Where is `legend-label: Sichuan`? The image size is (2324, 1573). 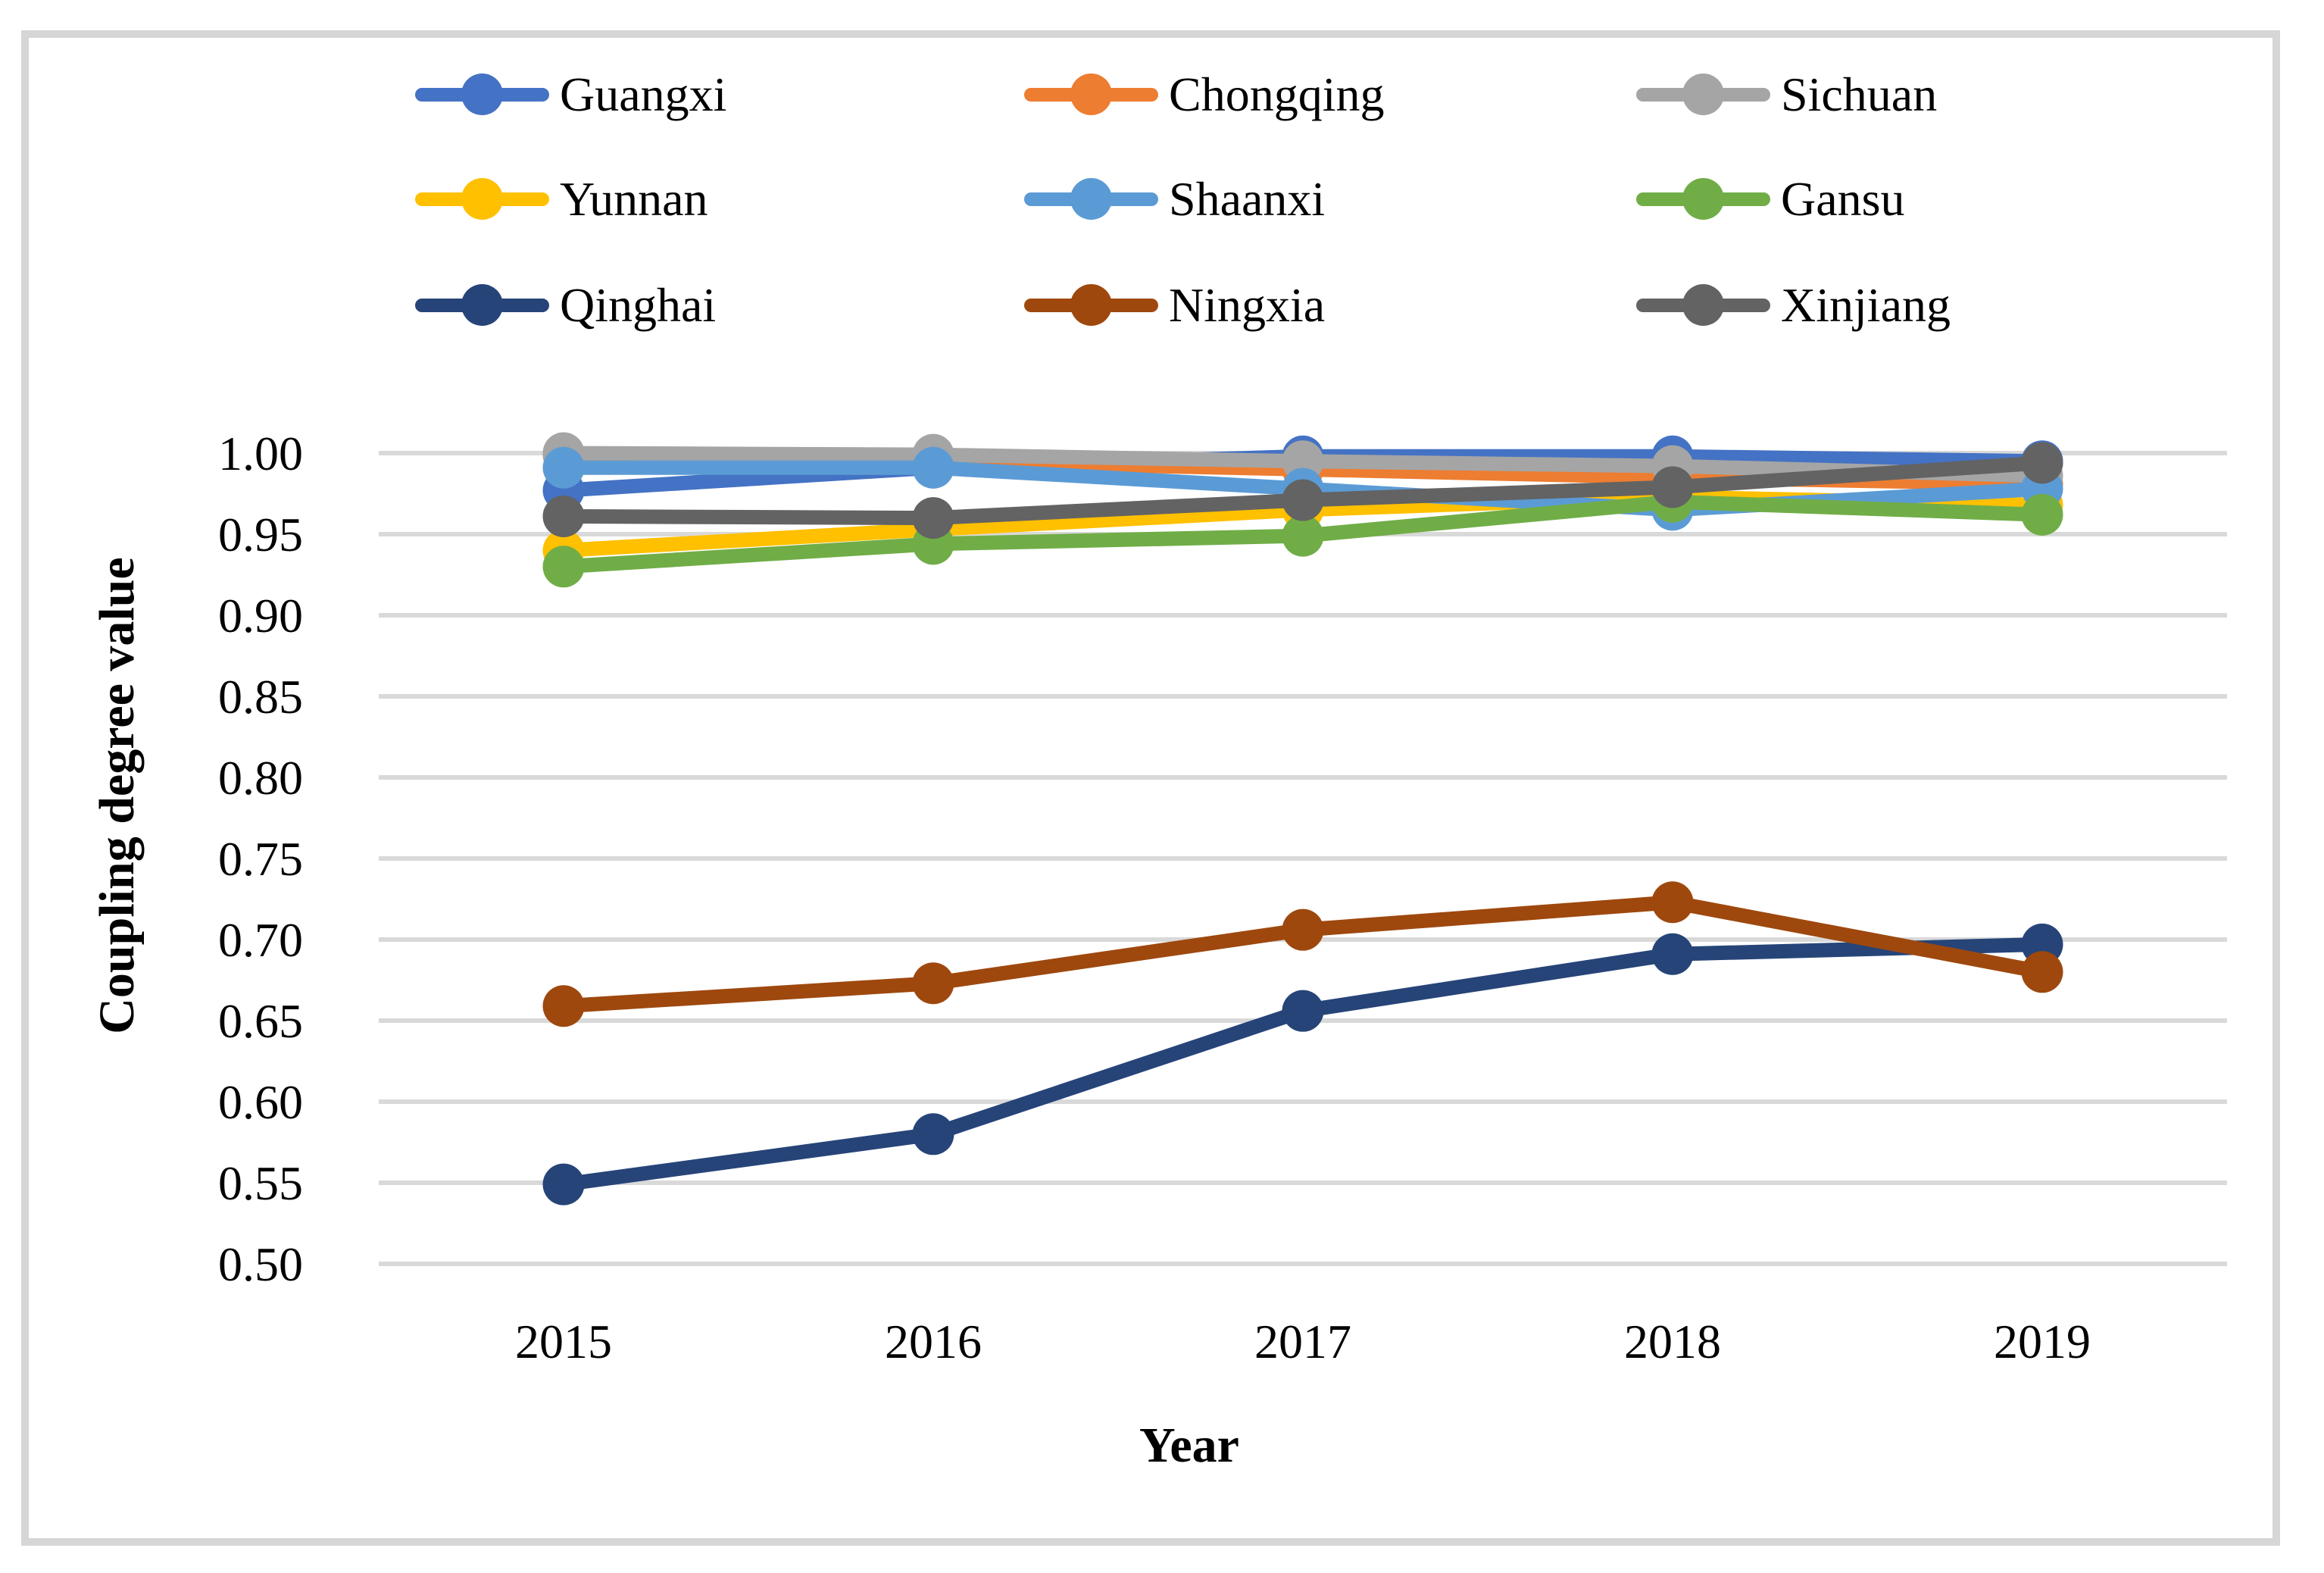 legend-label: Sichuan is located at coordinates (1859, 94).